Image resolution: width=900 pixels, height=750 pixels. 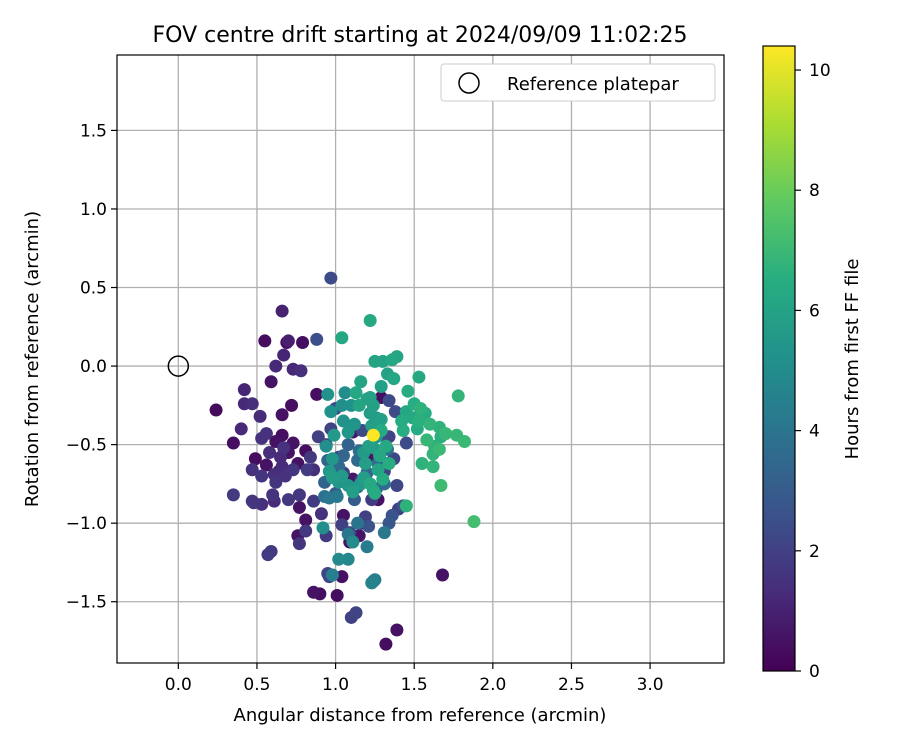 I want to click on legend-reference-marker-icon, so click(x=469, y=83).